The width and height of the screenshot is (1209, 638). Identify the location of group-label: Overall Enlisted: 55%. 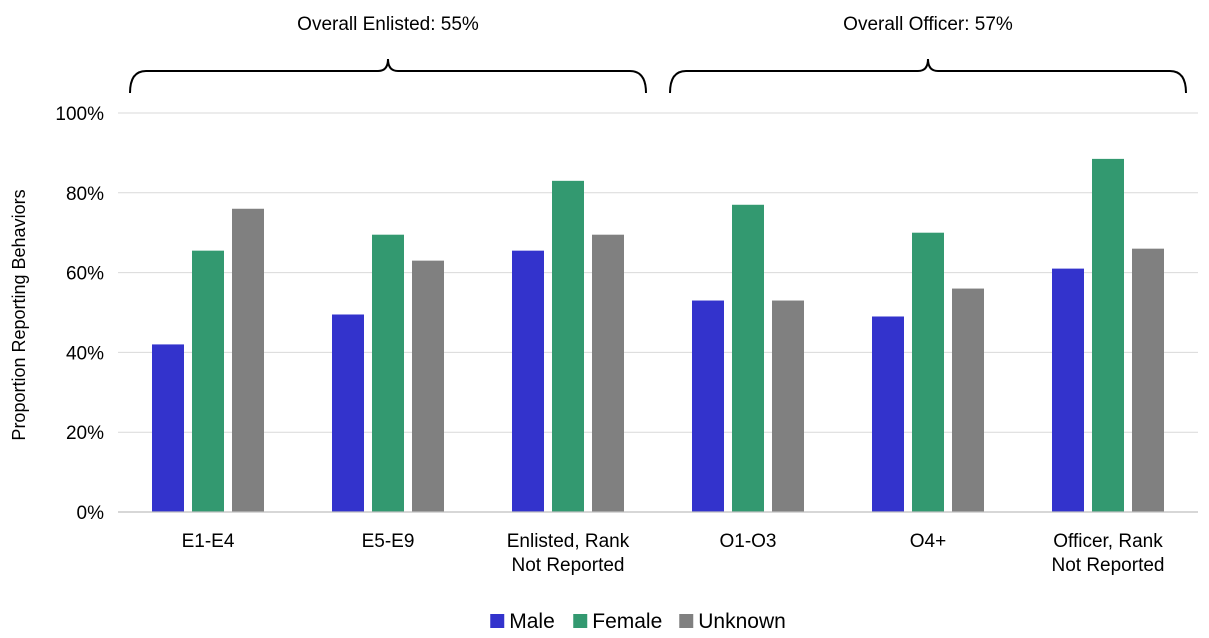
(388, 24).